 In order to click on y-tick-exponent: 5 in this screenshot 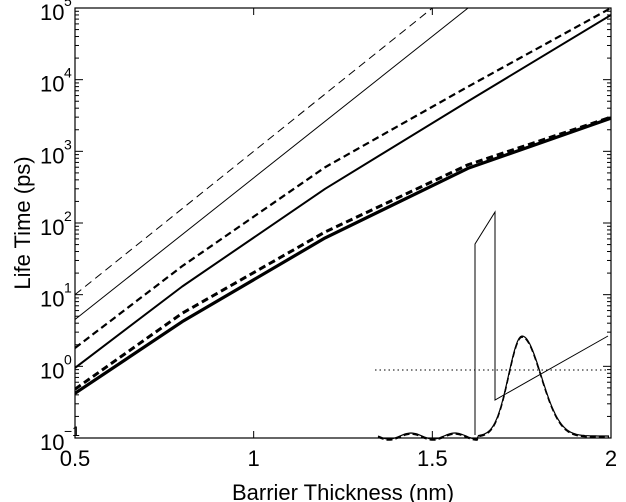, I will do `click(68, 4)`.